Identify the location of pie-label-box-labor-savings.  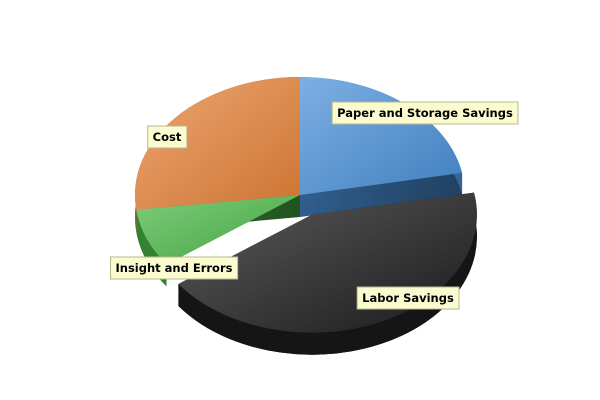
(408, 298).